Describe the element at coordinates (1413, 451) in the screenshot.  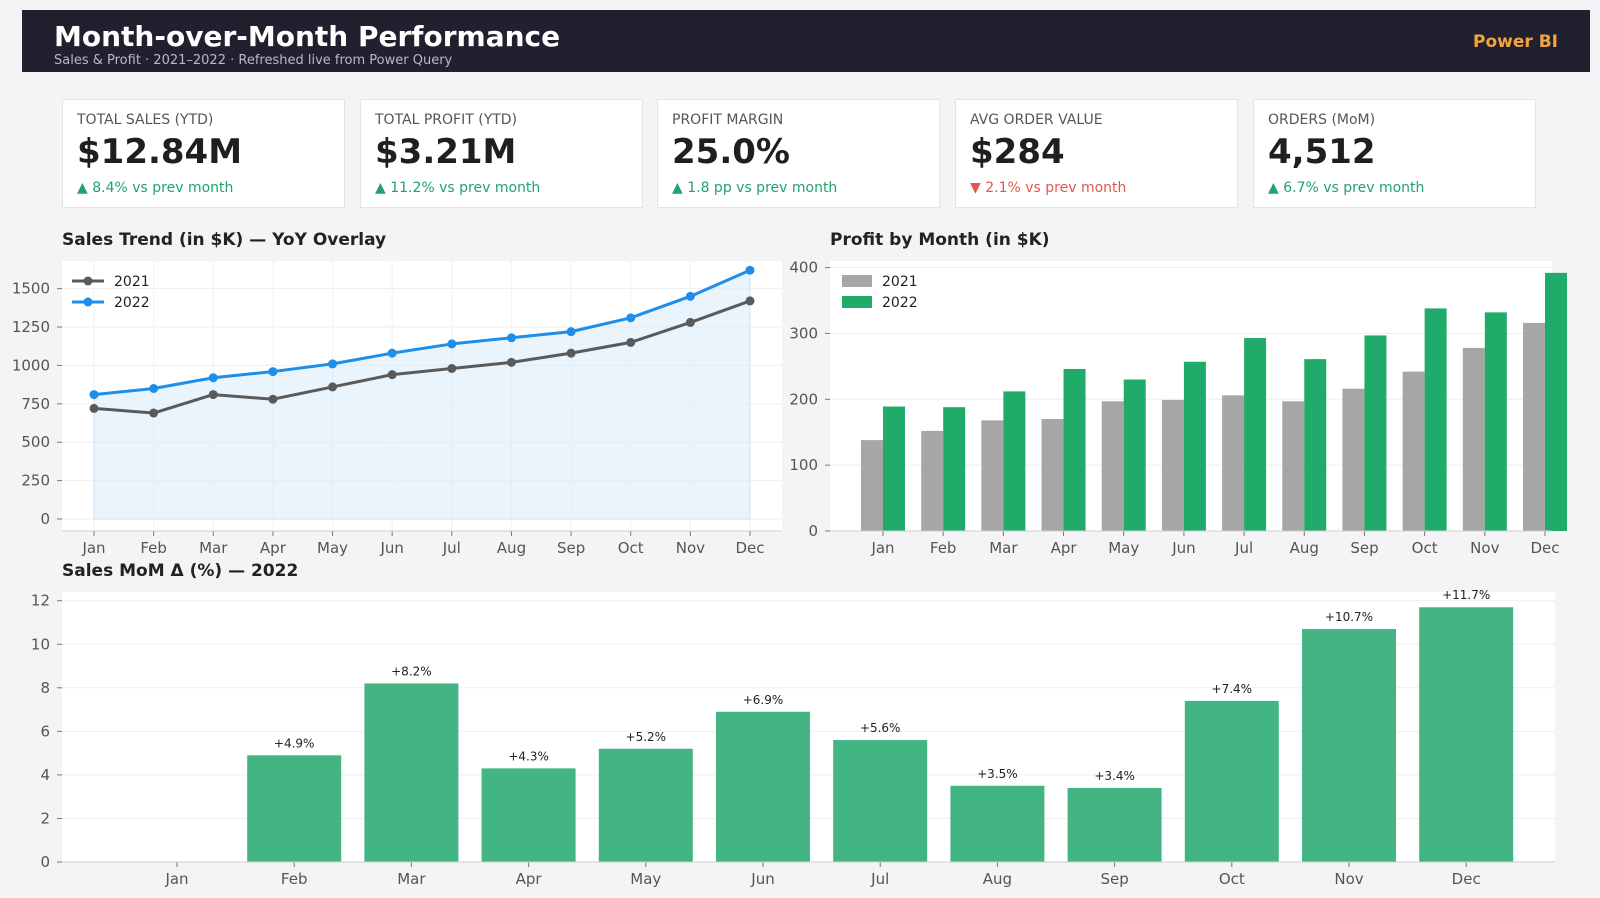
I see `profit-bar-2021-oct` at that location.